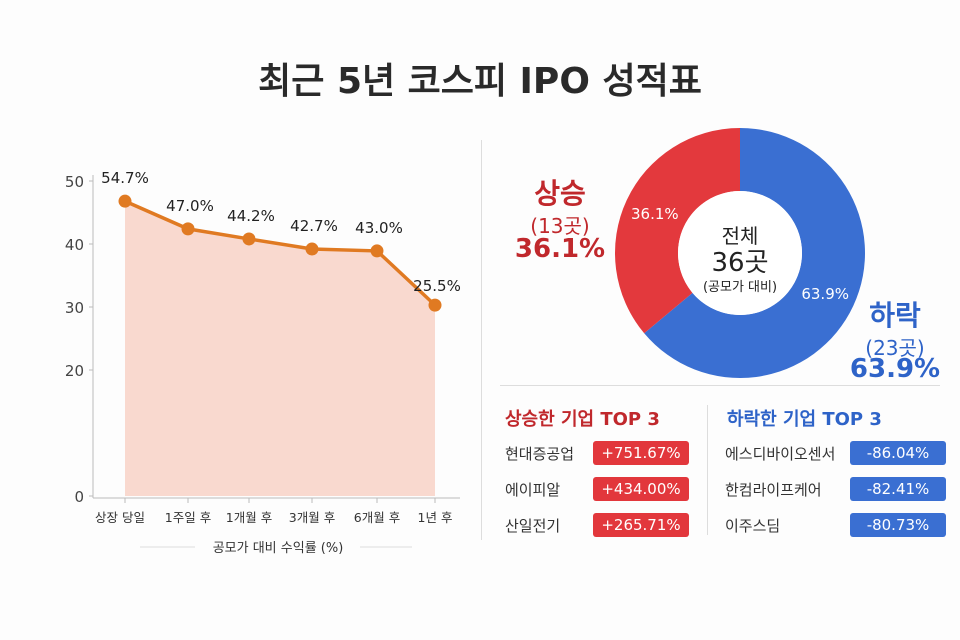 This screenshot has width=960, height=640. What do you see at coordinates (582, 419) in the screenshot?
I see `top-up-title: 상승한 기업 TOP 3` at bounding box center [582, 419].